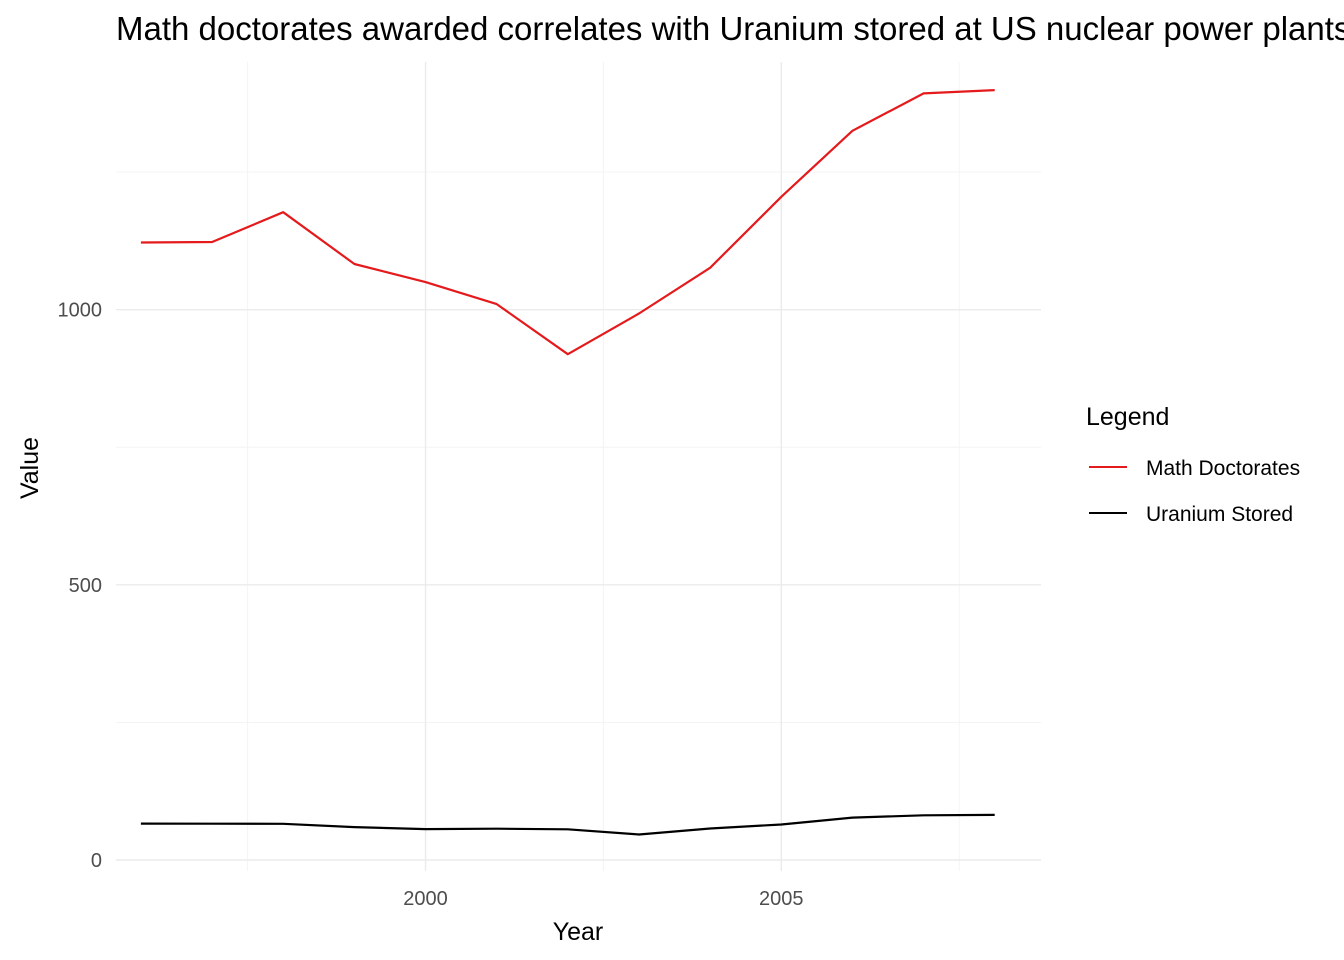 The height and width of the screenshot is (960, 1344). Describe the element at coordinates (85, 586) in the screenshot. I see `y-tick-label: 500` at that location.